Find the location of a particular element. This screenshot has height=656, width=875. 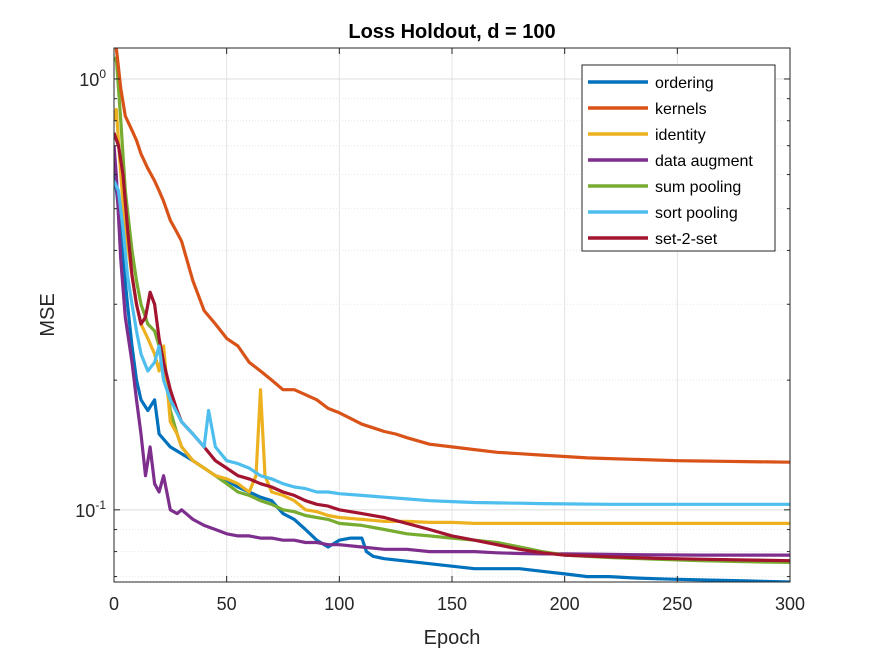

legend-label: identity is located at coordinates (680, 135).